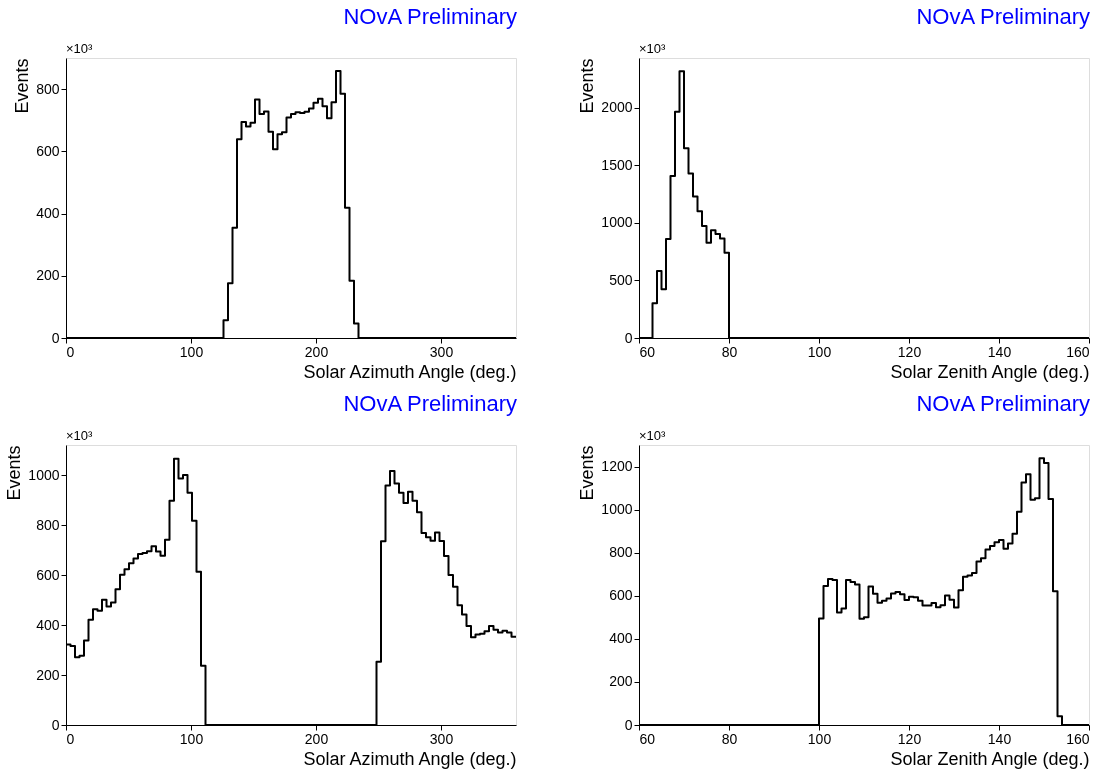 This screenshot has width=1104, height=770. I want to click on y-tick-label: 1200, so click(617, 466).